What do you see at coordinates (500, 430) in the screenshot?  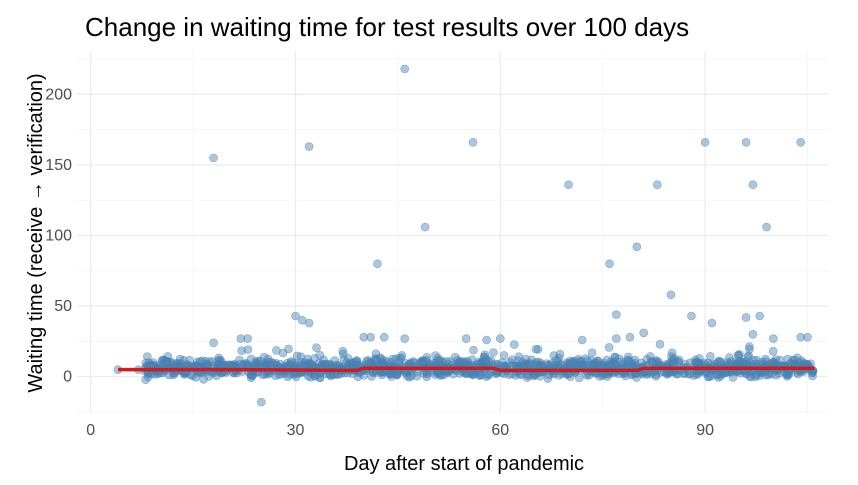 I see `x-tick-label: 60` at bounding box center [500, 430].